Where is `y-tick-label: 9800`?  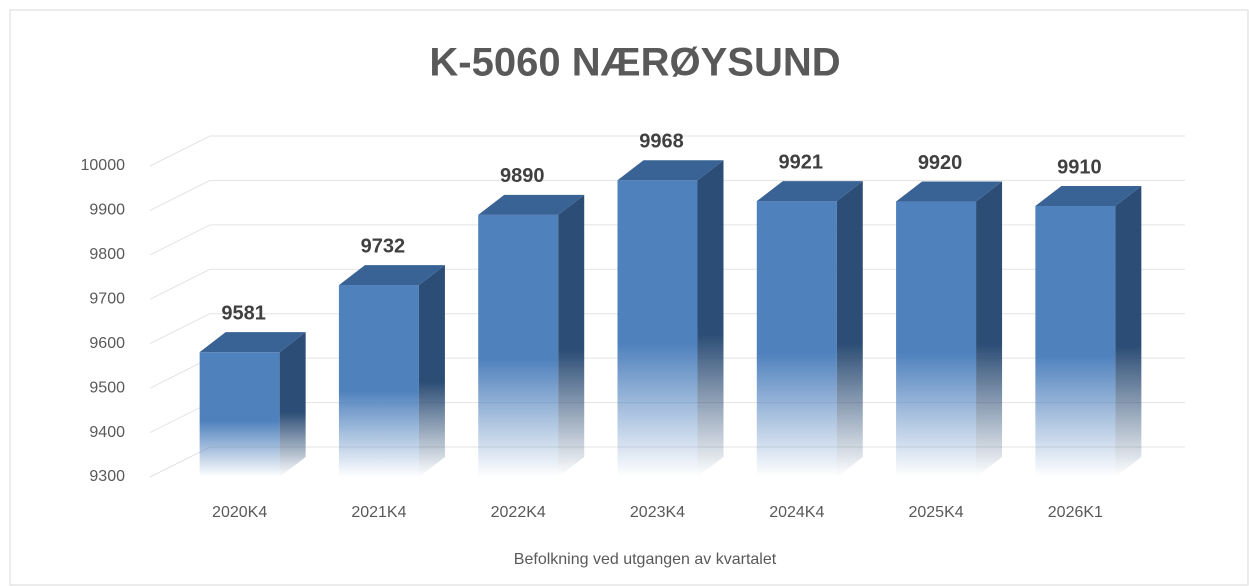 y-tick-label: 9800 is located at coordinates (107, 254).